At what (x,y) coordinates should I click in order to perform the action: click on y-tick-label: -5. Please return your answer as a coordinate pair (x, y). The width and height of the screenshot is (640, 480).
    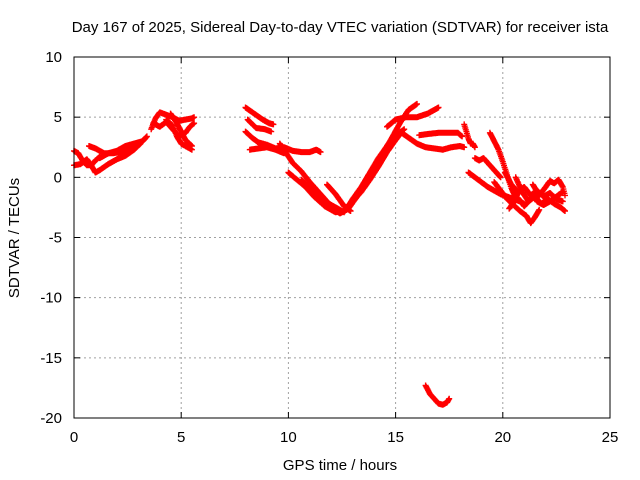
    Looking at the image, I should click on (55, 238).